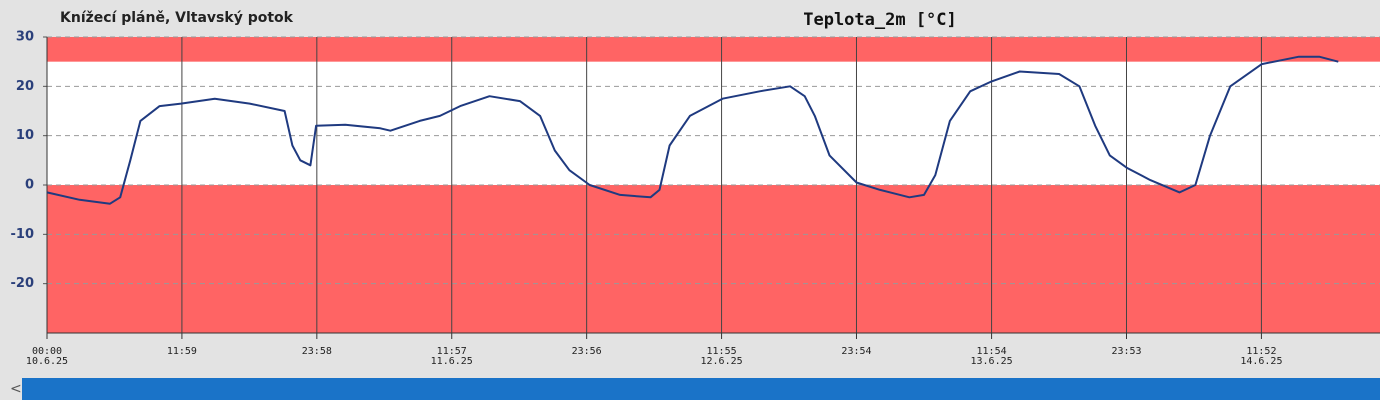 The image size is (1380, 400). Describe the element at coordinates (25, 37) in the screenshot. I see `y-tick-label: 30` at that location.